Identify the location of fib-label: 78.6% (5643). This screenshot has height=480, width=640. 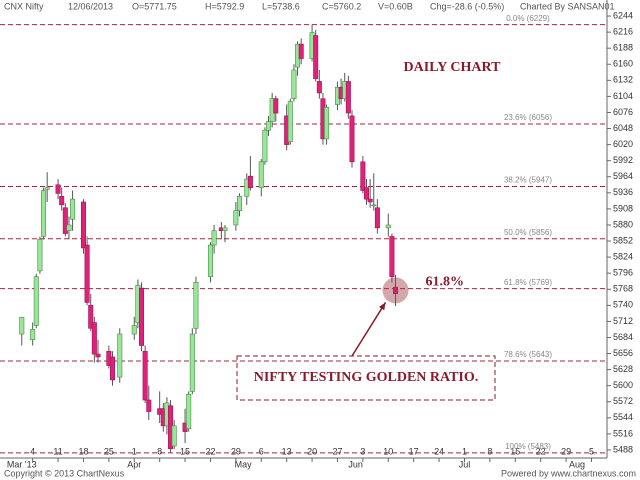
(528, 354).